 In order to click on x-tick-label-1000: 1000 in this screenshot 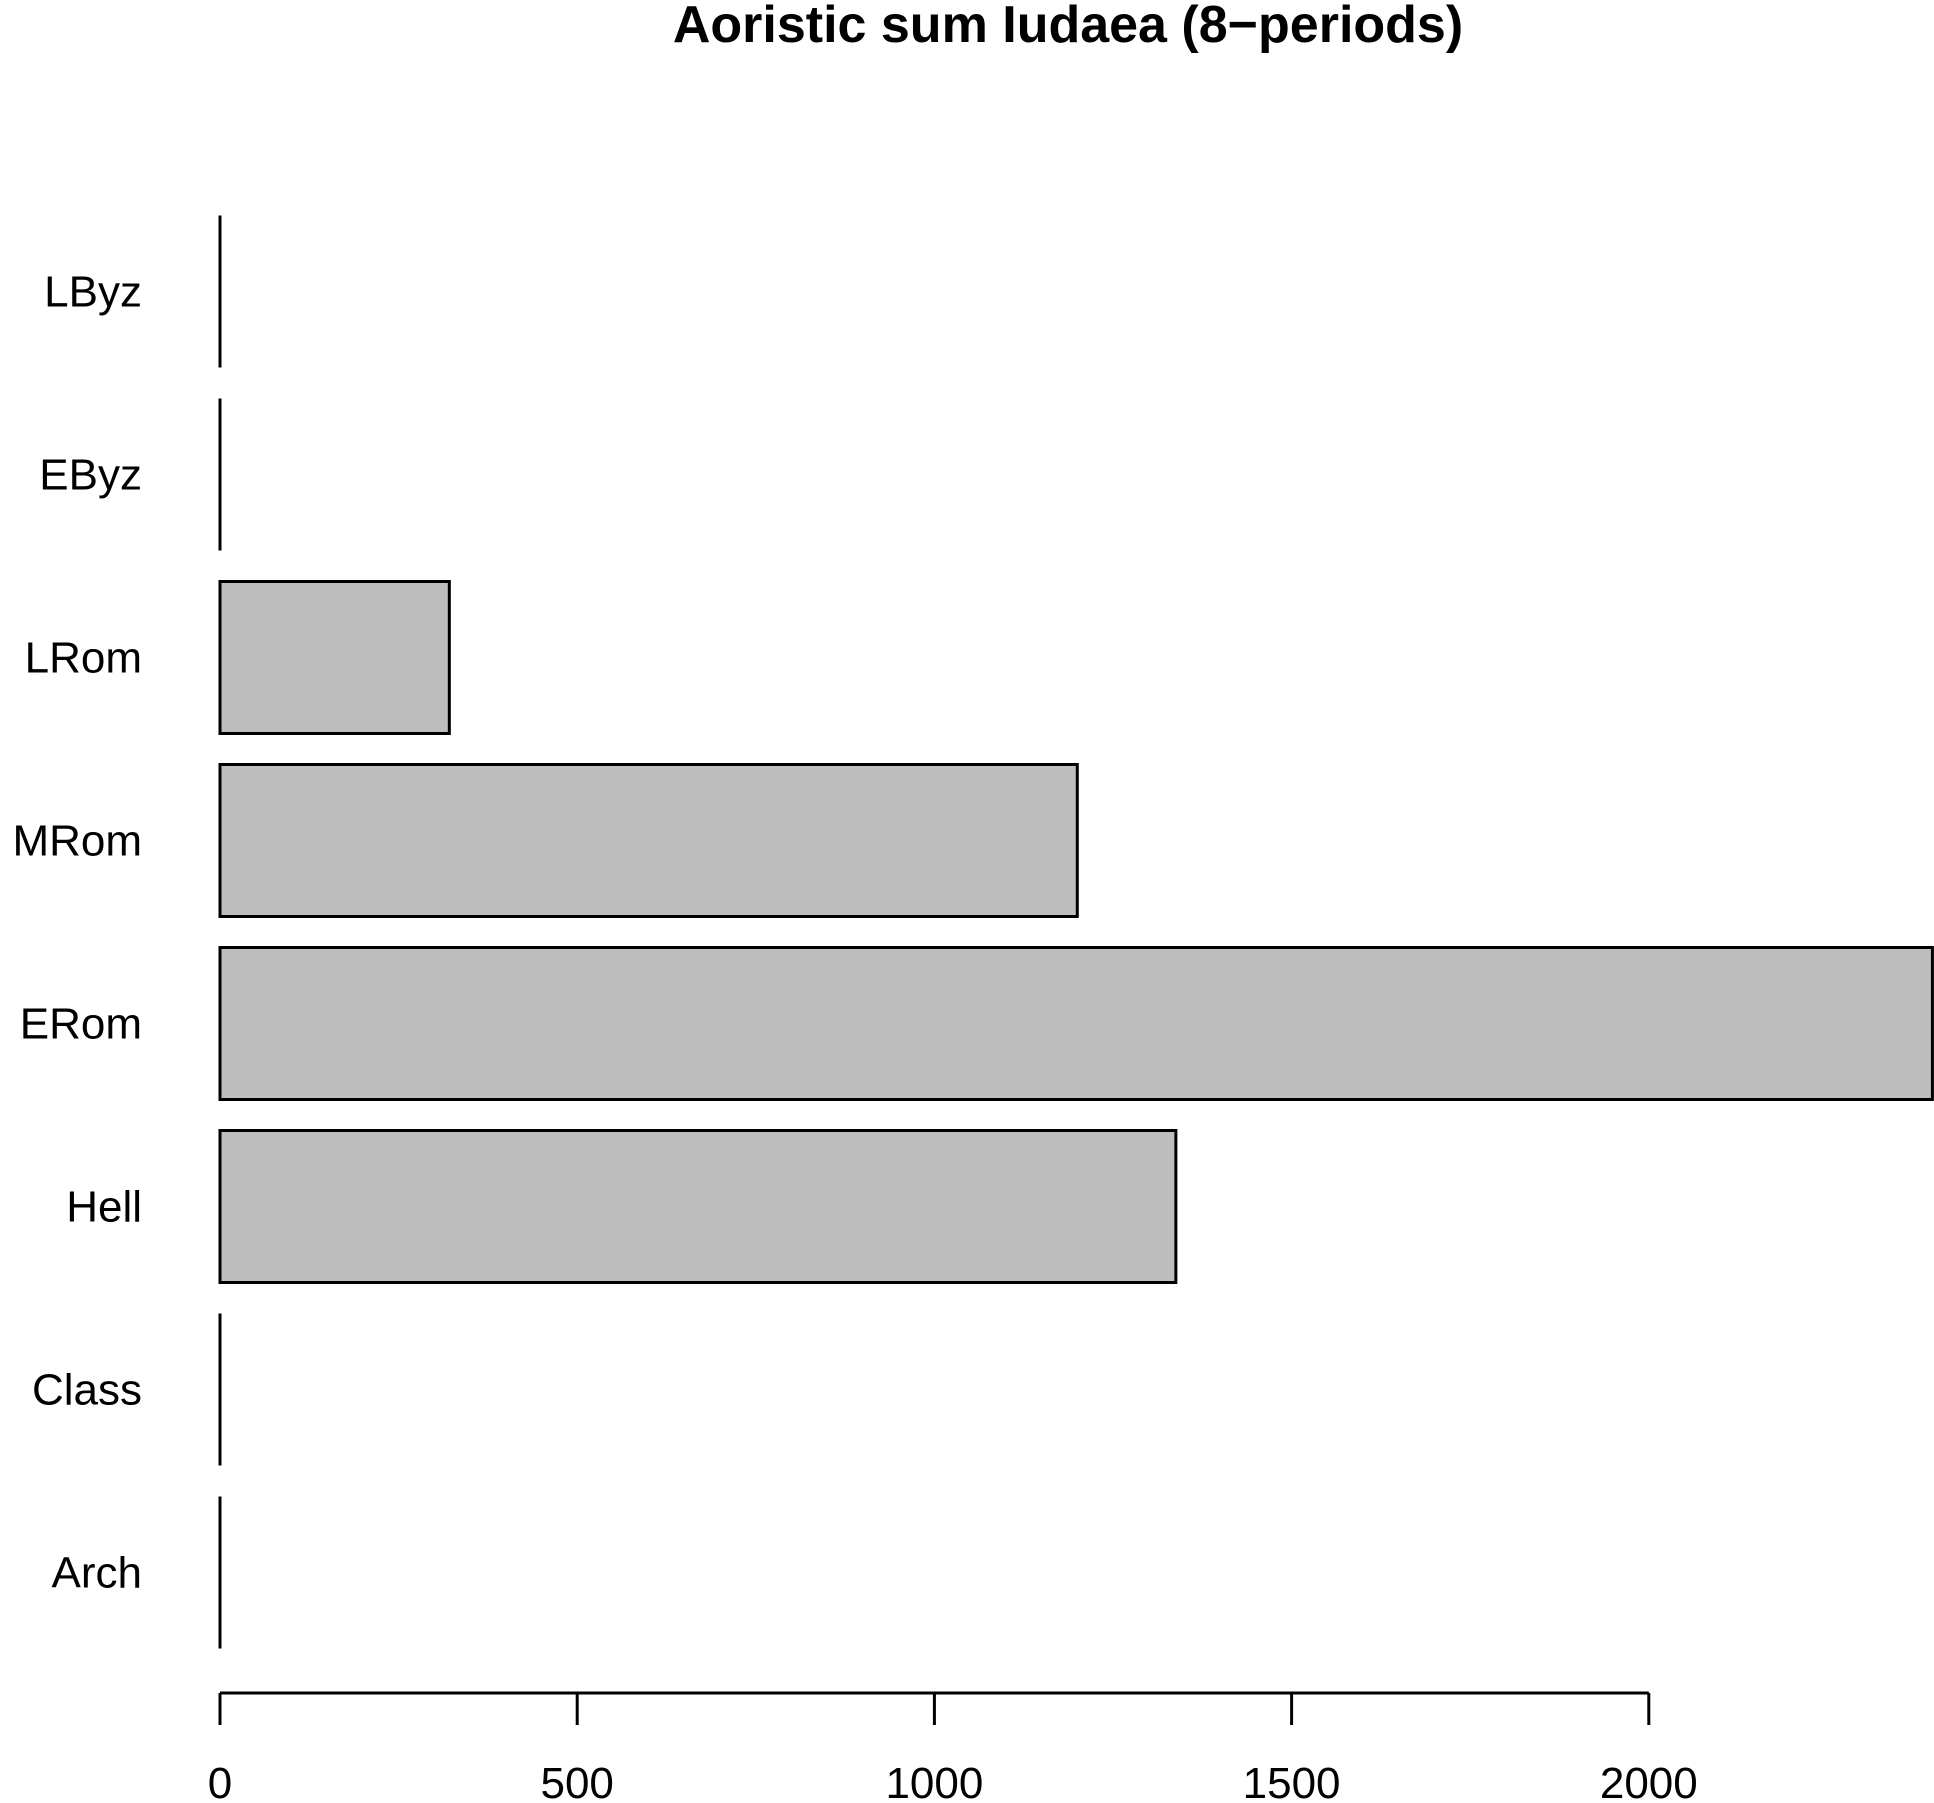, I will do `click(934, 1781)`.